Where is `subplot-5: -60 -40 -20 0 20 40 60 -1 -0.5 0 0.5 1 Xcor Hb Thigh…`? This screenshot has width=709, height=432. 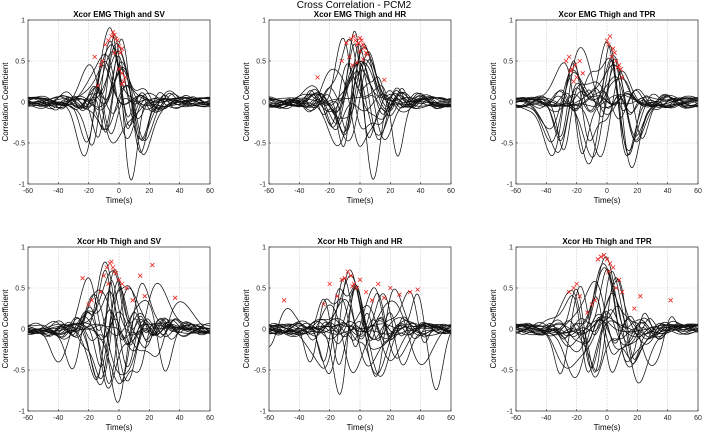 subplot-5: -60 -40 -20 0 20 40 60 -1 -0.5 0 0.5 1 Xcor Hb Thigh… is located at coordinates (348, 334).